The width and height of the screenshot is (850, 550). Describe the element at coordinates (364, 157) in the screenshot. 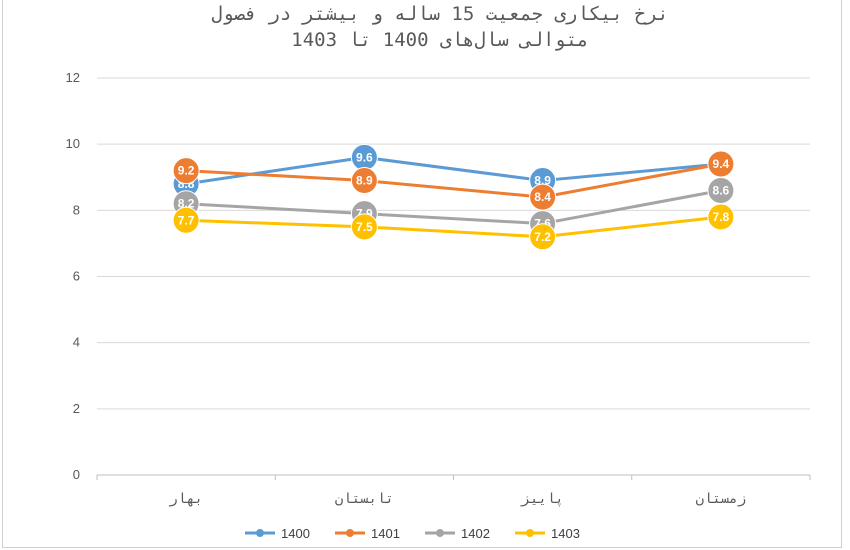

I see `data-label: 9.6` at that location.